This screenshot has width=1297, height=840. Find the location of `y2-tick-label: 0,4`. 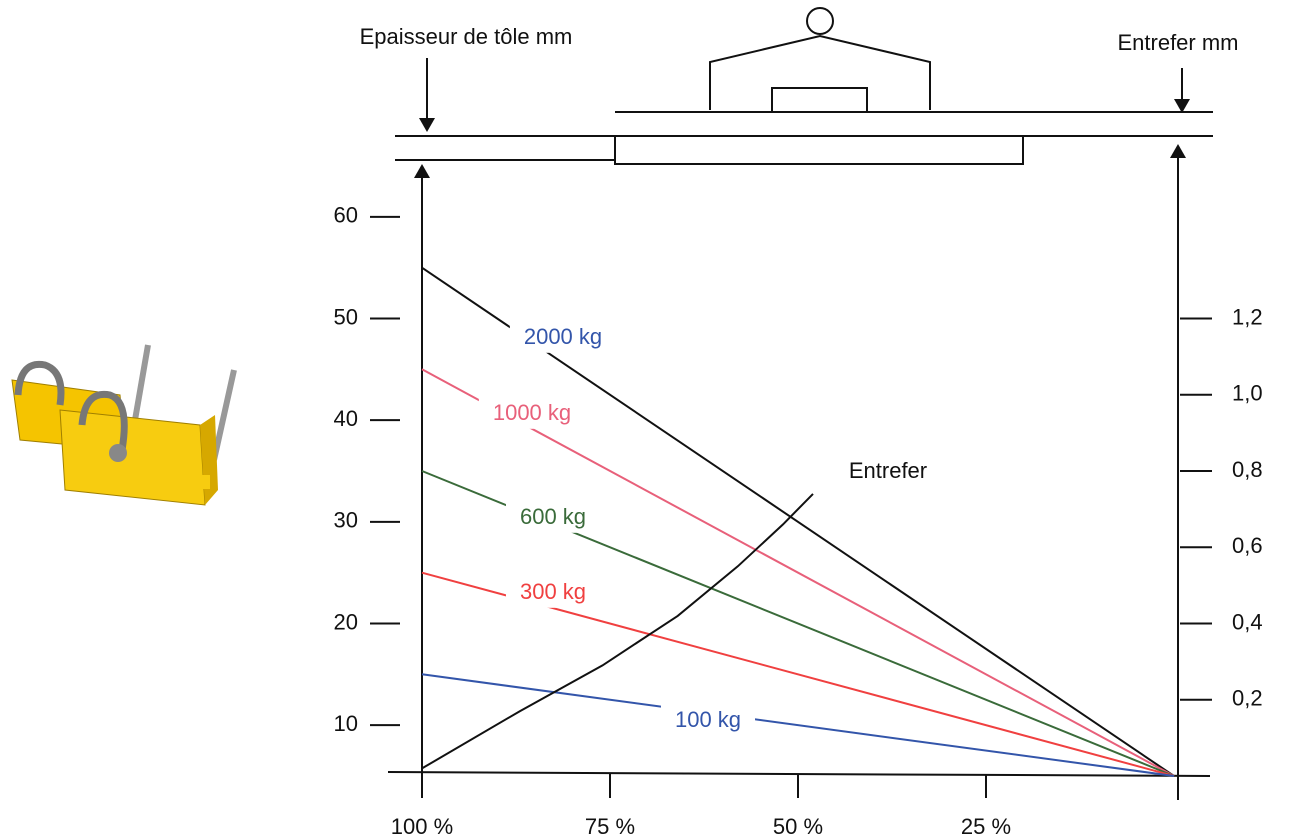

y2-tick-label: 0,4 is located at coordinates (1247, 621).